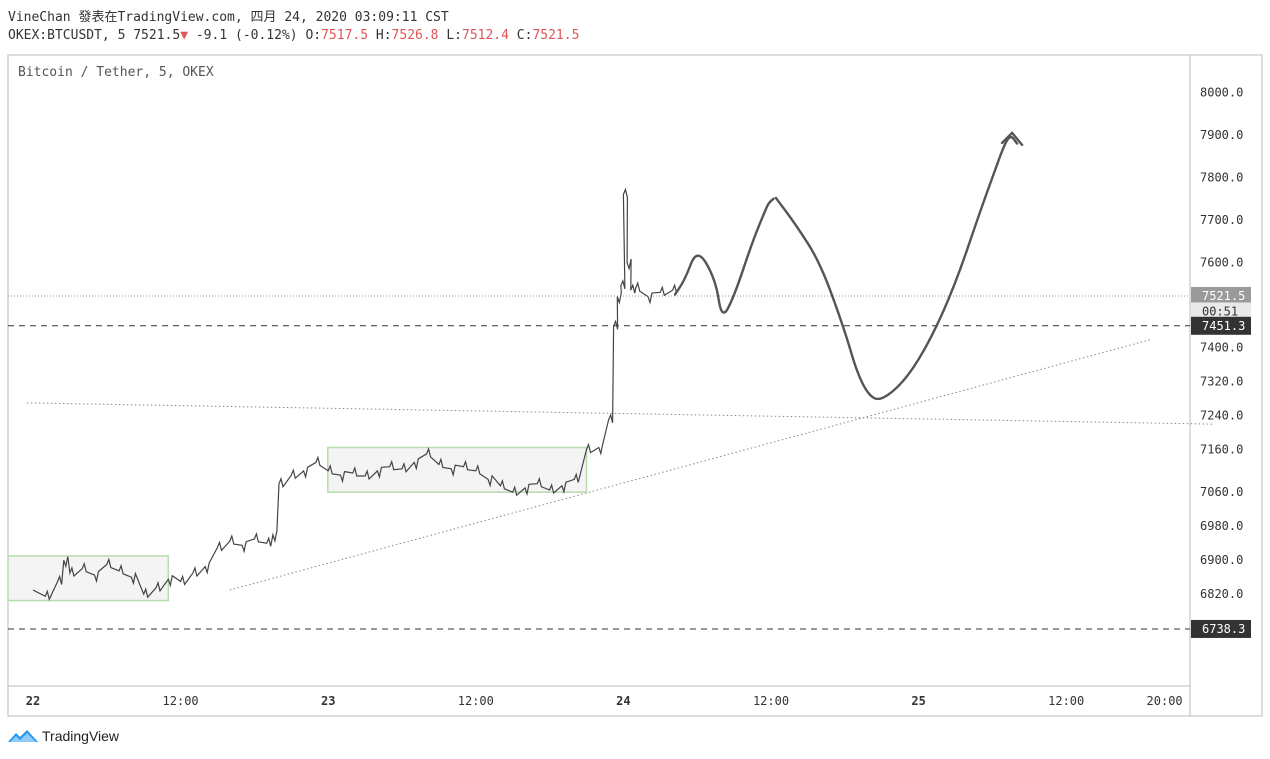  Describe the element at coordinates (1221, 178) in the screenshot. I see `y-tick-label: 7800.0` at that location.